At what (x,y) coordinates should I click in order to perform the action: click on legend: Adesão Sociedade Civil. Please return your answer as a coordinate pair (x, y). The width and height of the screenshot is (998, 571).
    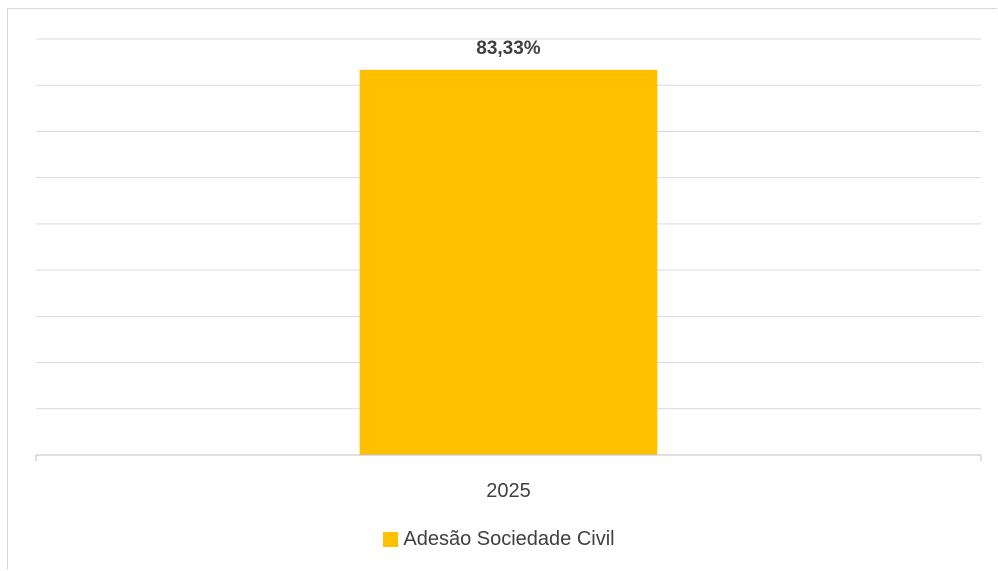
    Looking at the image, I should click on (499, 539).